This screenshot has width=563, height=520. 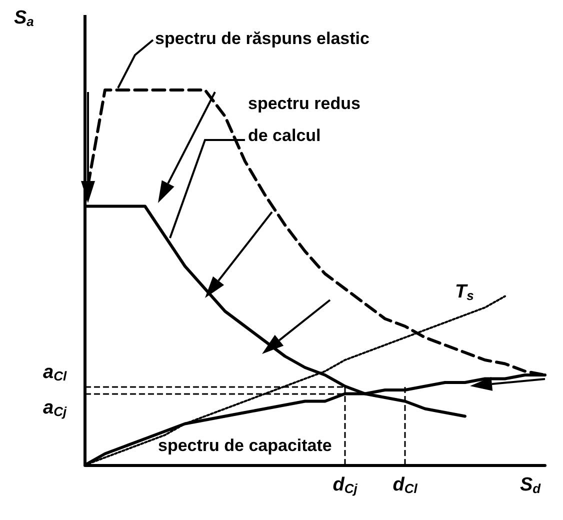 What do you see at coordinates (262, 38) in the screenshot?
I see `text: spectru de răspuns elastic` at bounding box center [262, 38].